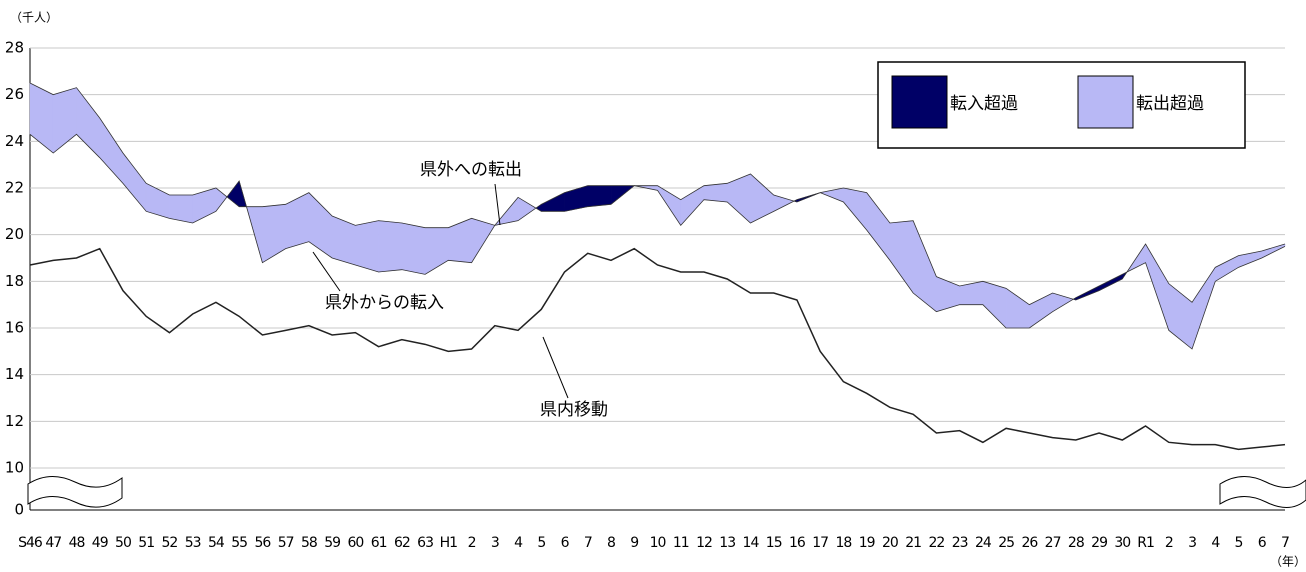 This screenshot has height=572, width=1306. I want to click on x-tick-label: 17, so click(820, 543).